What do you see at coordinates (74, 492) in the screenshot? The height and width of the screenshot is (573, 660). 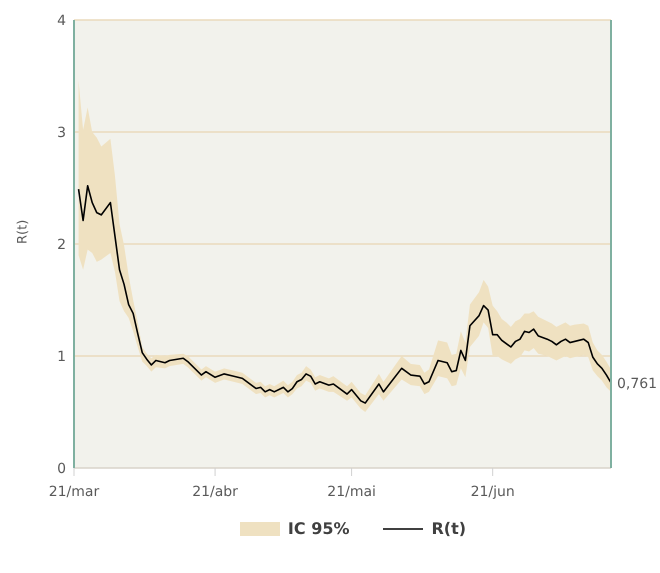 I see `x-tick-label: 21/mar` at bounding box center [74, 492].